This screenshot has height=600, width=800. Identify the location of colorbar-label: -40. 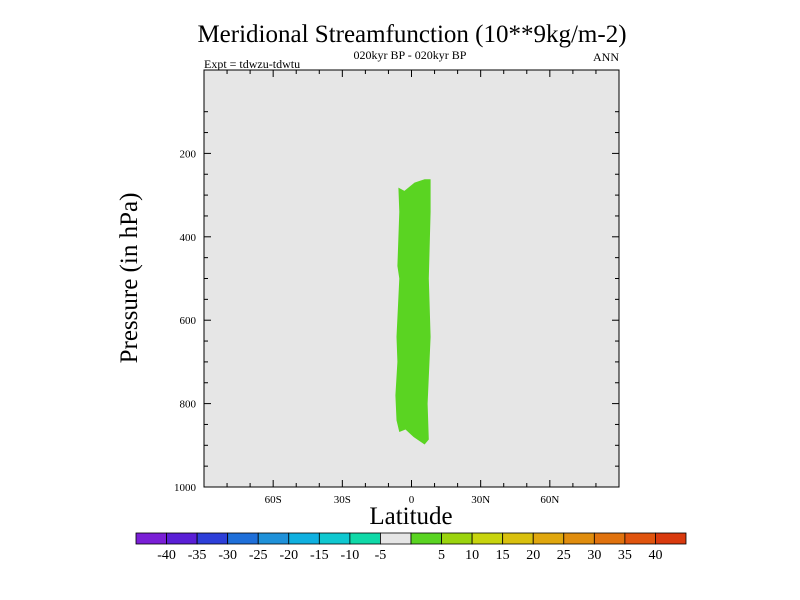
(166, 555).